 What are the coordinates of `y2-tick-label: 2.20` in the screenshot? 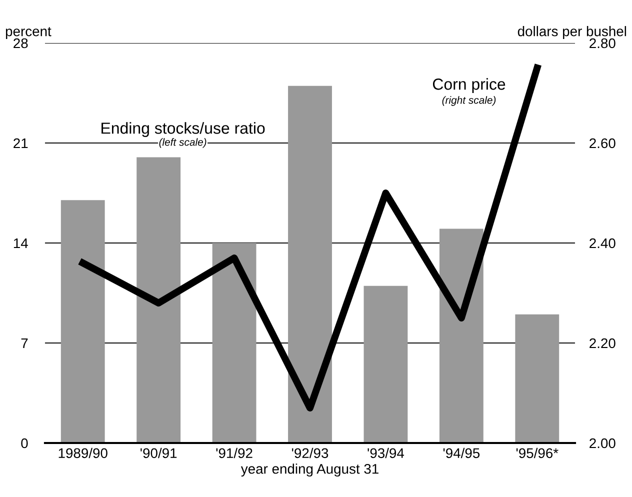 It's located at (603, 343).